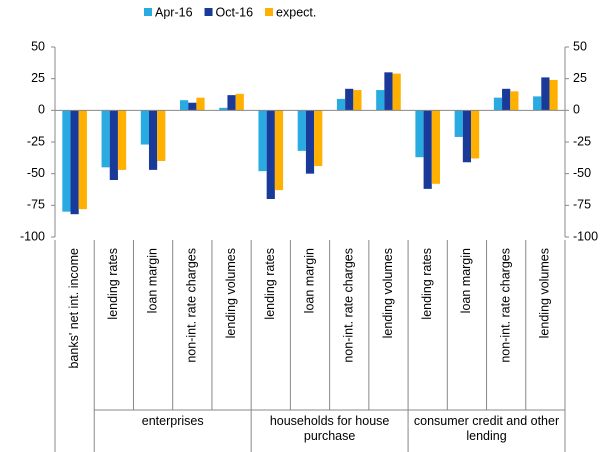  Describe the element at coordinates (174, 12) in the screenshot. I see `legend-label: Apr-16` at that location.